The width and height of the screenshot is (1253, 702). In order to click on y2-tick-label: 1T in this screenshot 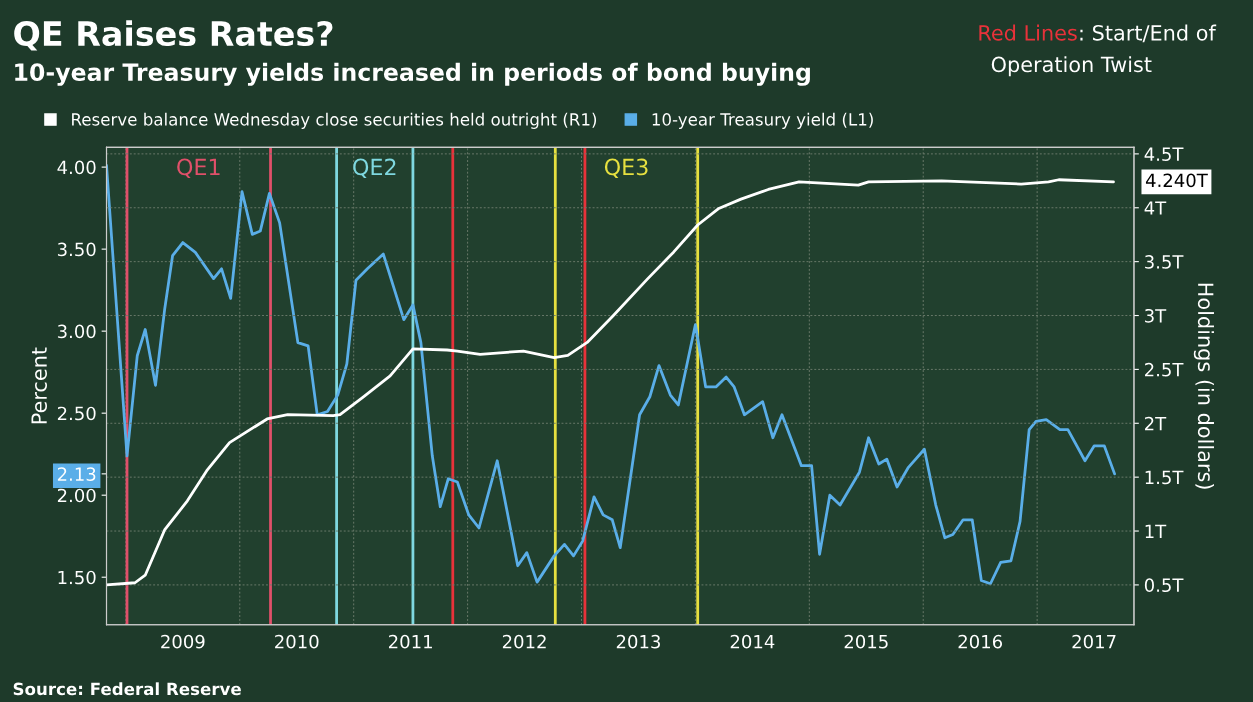, I will do `click(1156, 531)`.